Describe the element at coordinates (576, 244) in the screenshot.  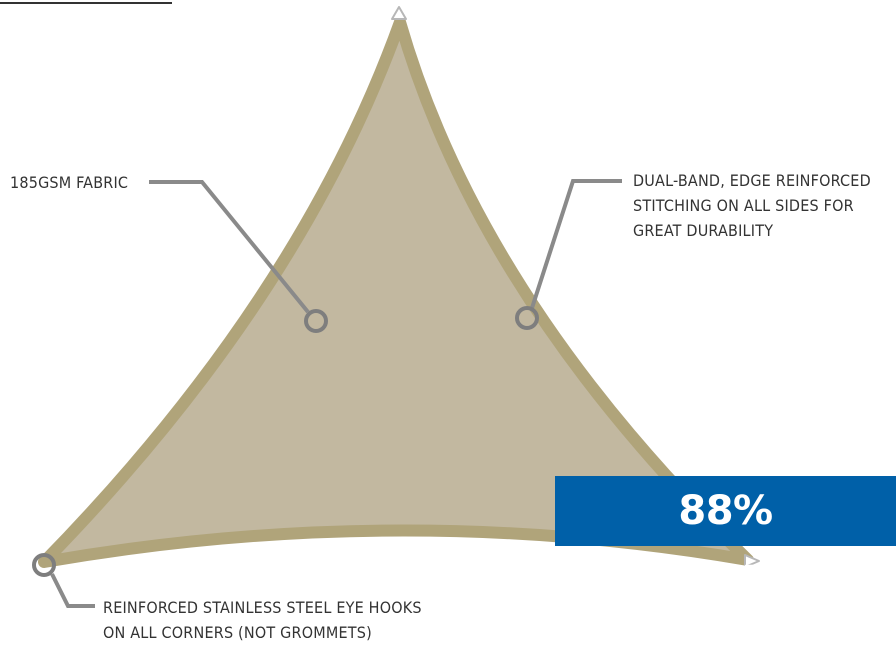
I see `stitching-leader-line` at that location.